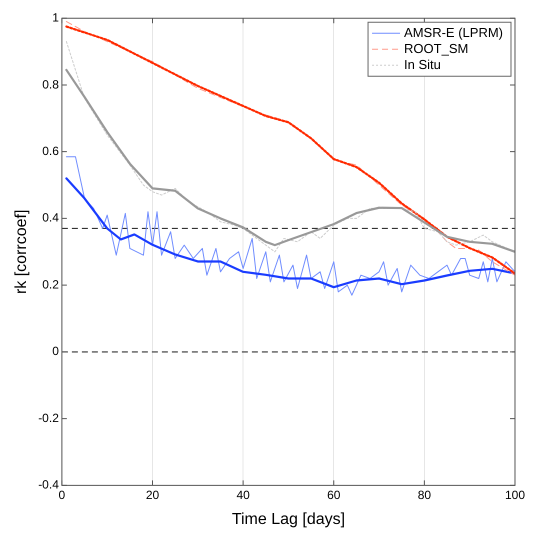 This screenshot has width=536, height=541. I want to click on x-axis-title: Time Lag [days], so click(289, 519).